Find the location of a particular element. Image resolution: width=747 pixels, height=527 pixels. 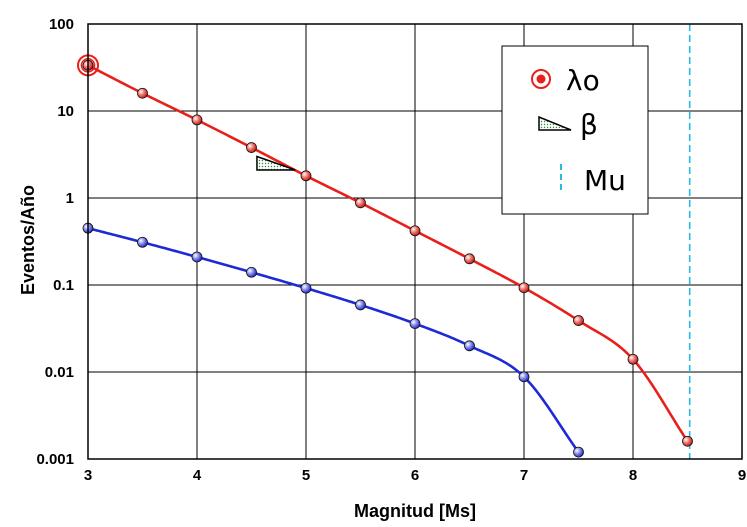

legend-box is located at coordinates (575, 130).